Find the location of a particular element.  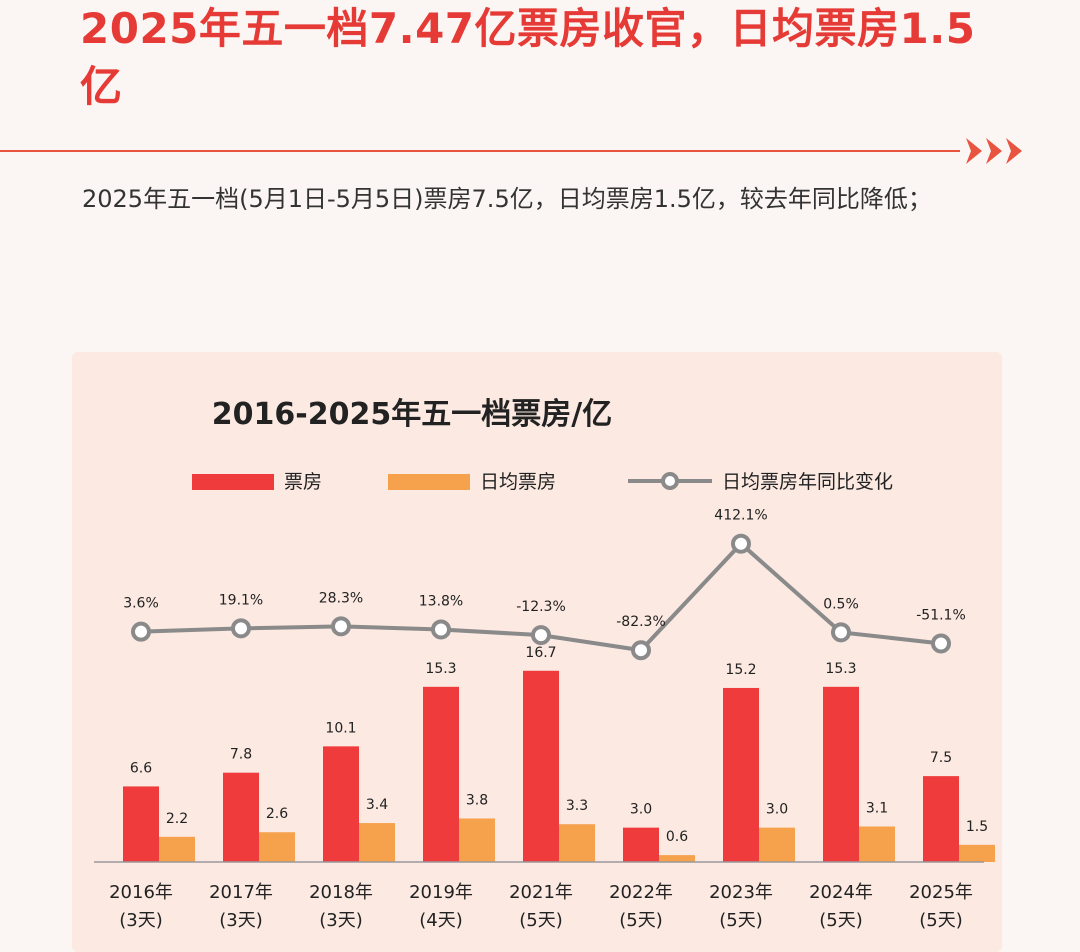

data-label-box-office: 3.0 is located at coordinates (641, 810).